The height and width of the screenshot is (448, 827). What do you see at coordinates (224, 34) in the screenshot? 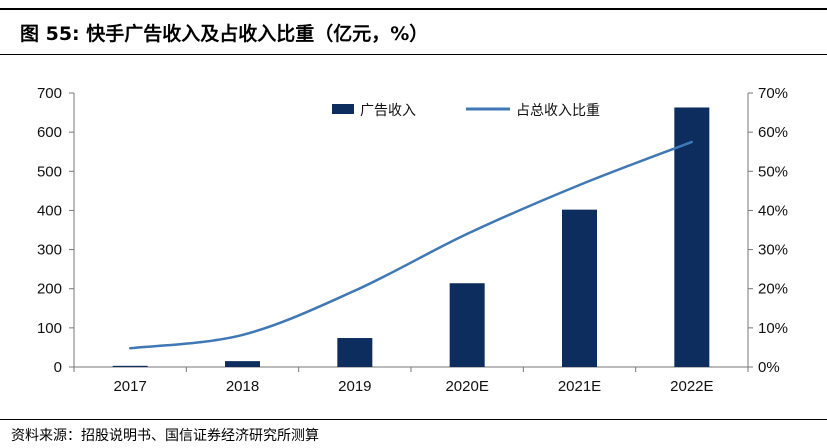
I see `figure-title: 图 55: 快手广告收入及占收入比重（亿元，%）` at bounding box center [224, 34].